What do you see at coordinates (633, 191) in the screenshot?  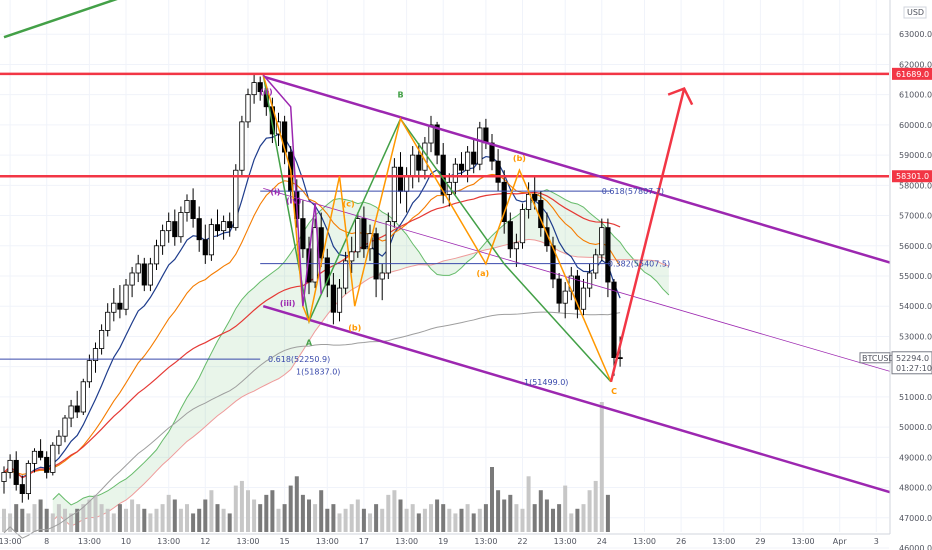 I see `fib-label: 0.618(57807.7)` at bounding box center [633, 191].